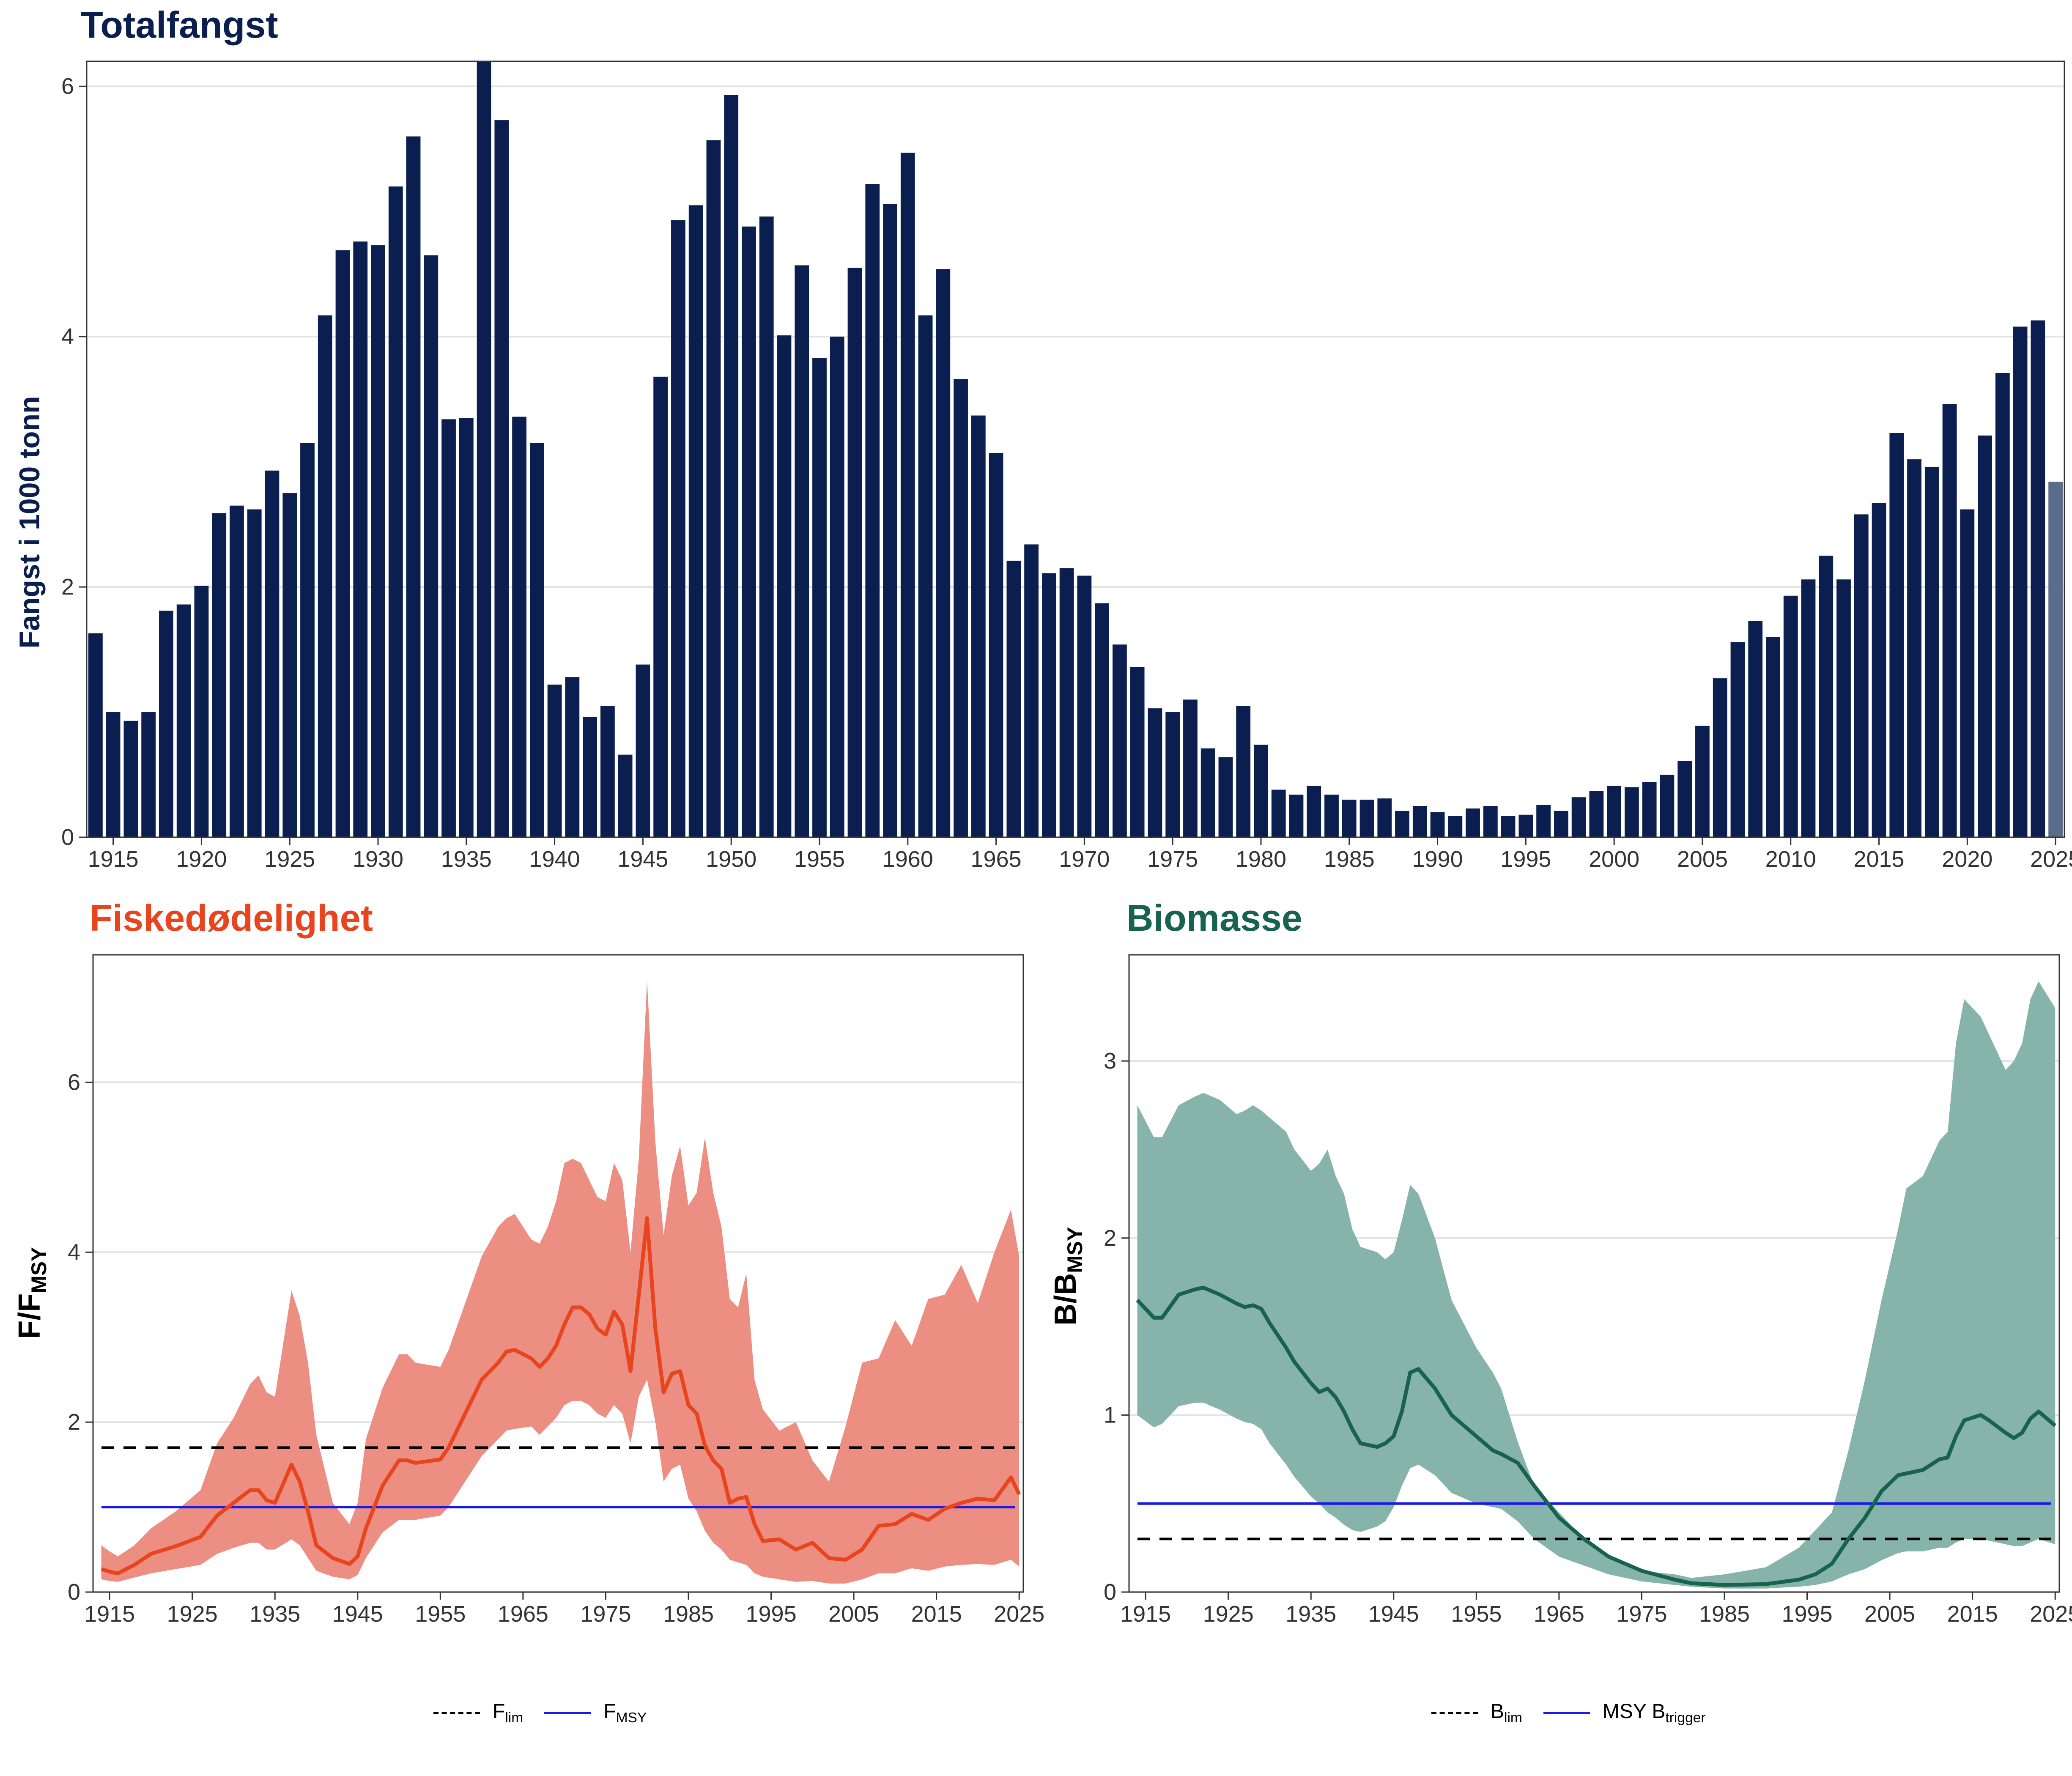 The image size is (2072, 1776). What do you see at coordinates (1702, 860) in the screenshot?
I see `top-x-tick-label: 2005` at bounding box center [1702, 860].